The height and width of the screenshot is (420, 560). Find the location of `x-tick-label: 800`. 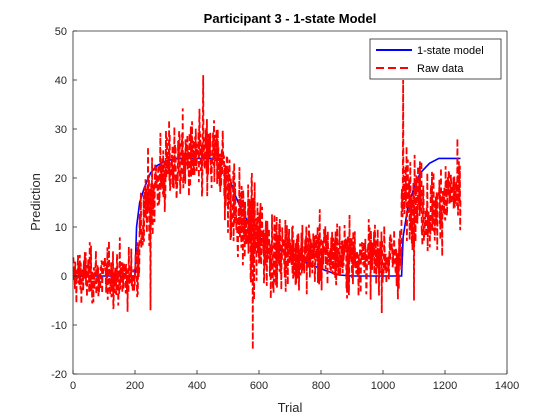

x-tick-label: 800 is located at coordinates (321, 386).